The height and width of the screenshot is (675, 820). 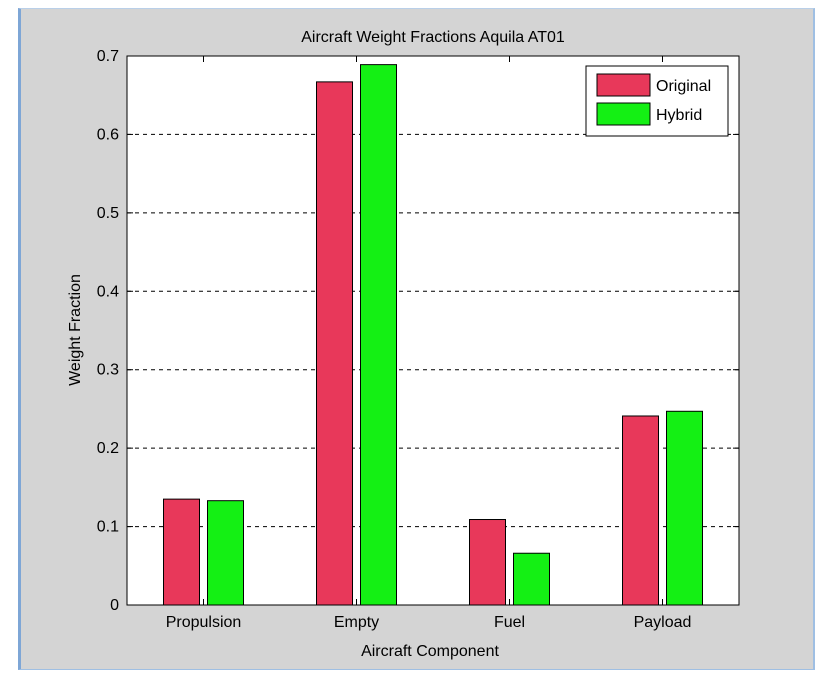 What do you see at coordinates (430, 651) in the screenshot?
I see `x-axis-label: Aircraft Component` at bounding box center [430, 651].